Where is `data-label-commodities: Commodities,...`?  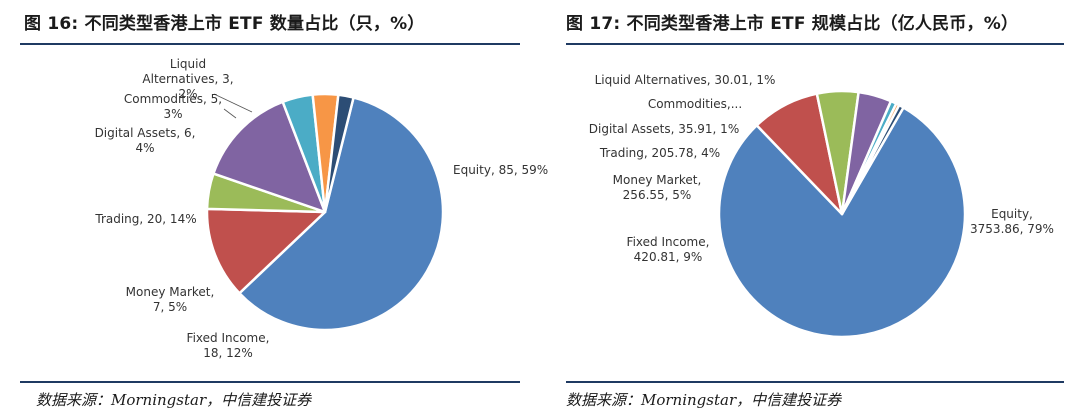 data-label-commodities: Commodities,... is located at coordinates (695, 104).